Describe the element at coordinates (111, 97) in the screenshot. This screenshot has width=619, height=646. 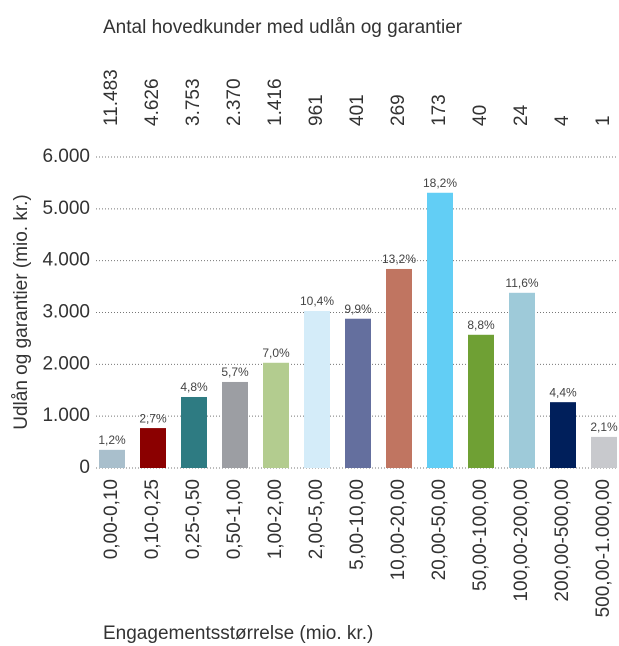
I see `customer-count: 11.483` at that location.